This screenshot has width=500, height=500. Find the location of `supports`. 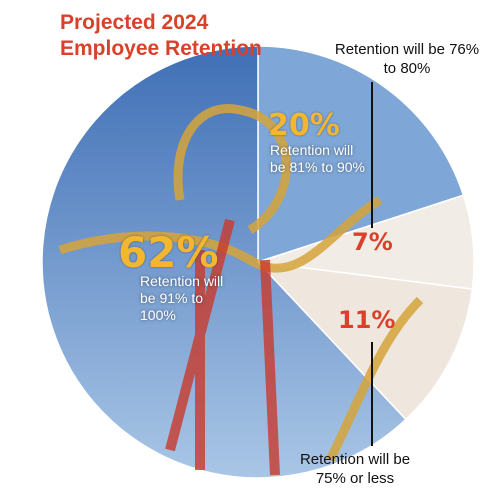

supports is located at coordinates (222, 347).